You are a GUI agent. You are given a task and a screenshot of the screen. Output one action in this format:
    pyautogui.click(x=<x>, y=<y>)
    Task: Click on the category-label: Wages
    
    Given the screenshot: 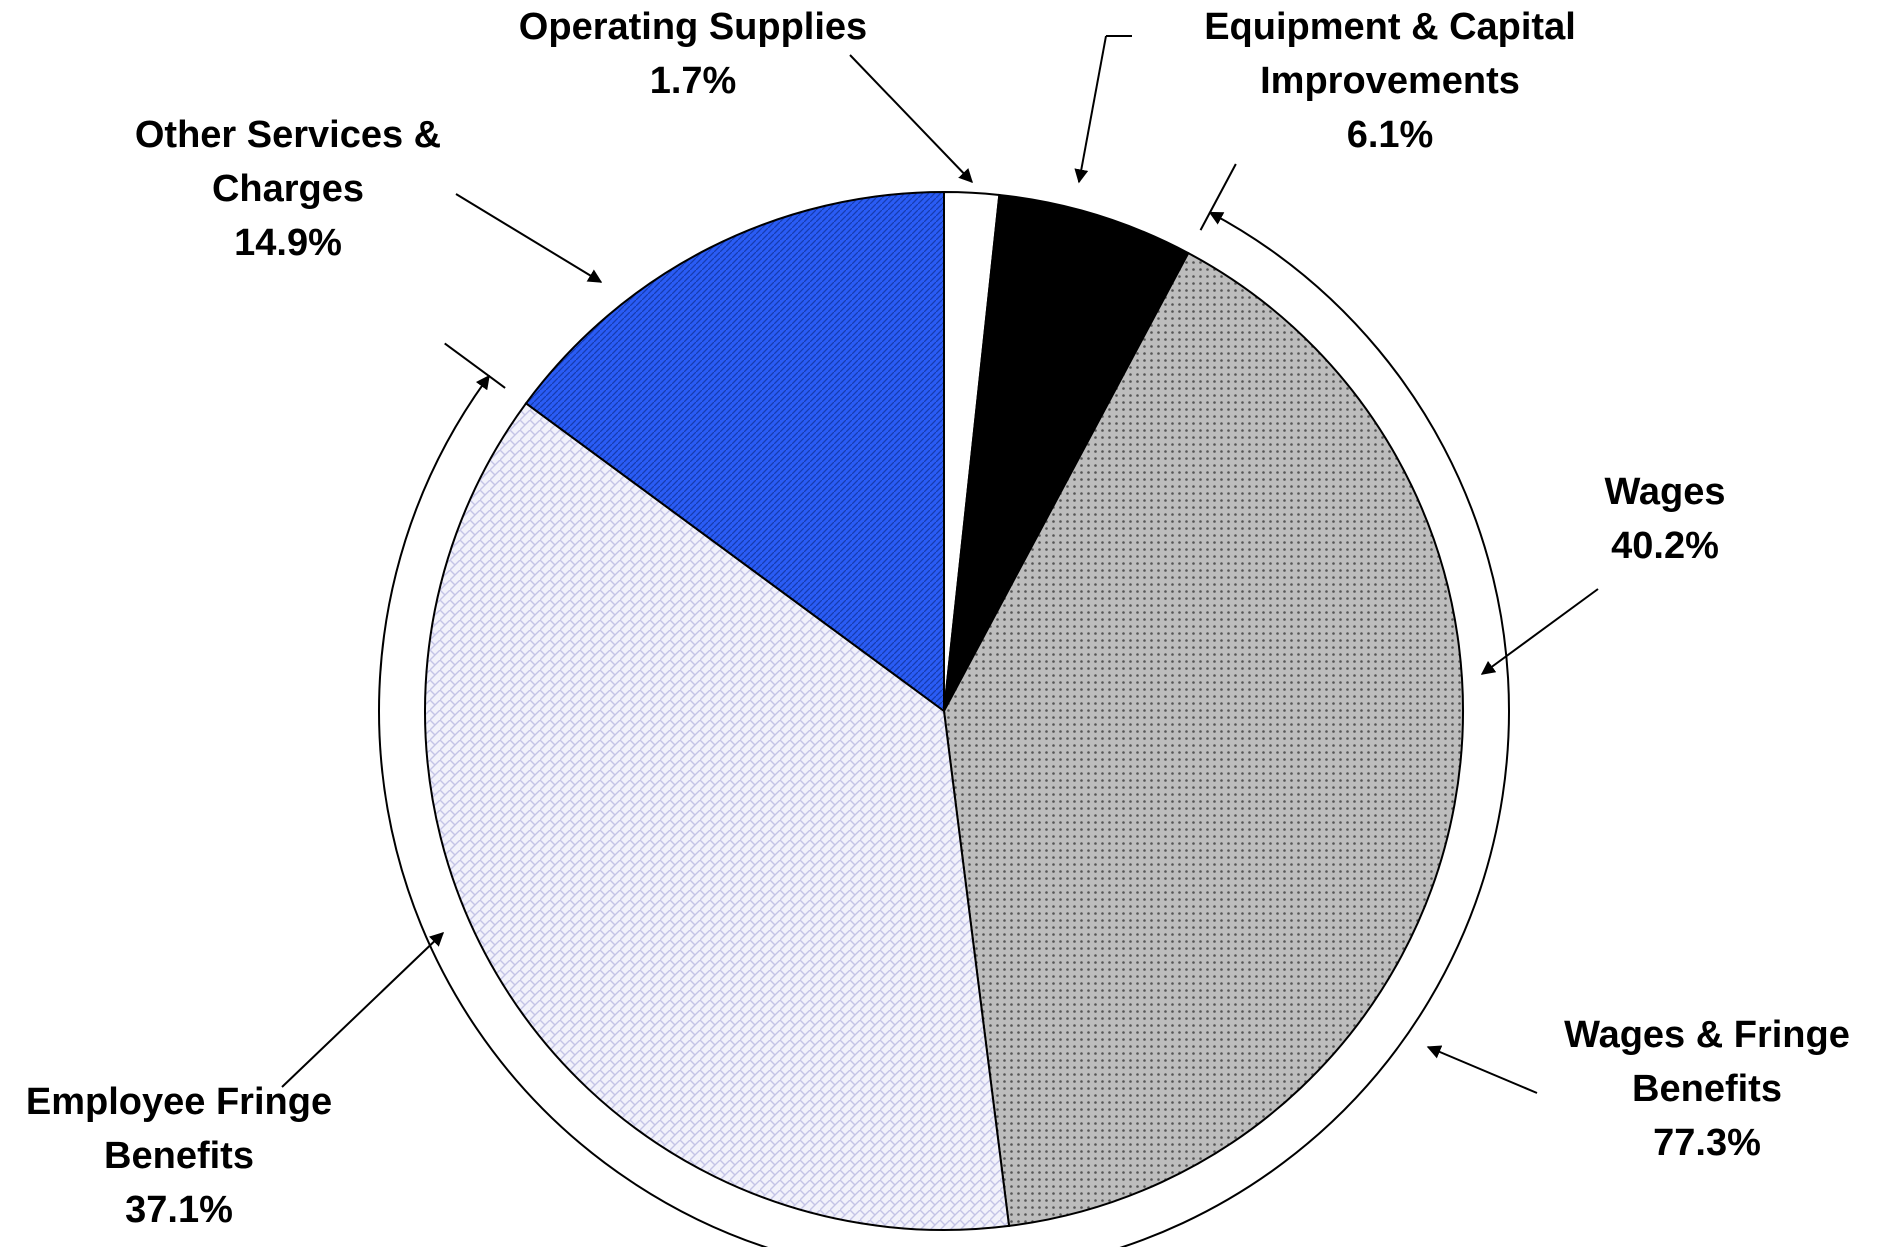 What is the action you would take?
    pyautogui.click(x=1665, y=492)
    